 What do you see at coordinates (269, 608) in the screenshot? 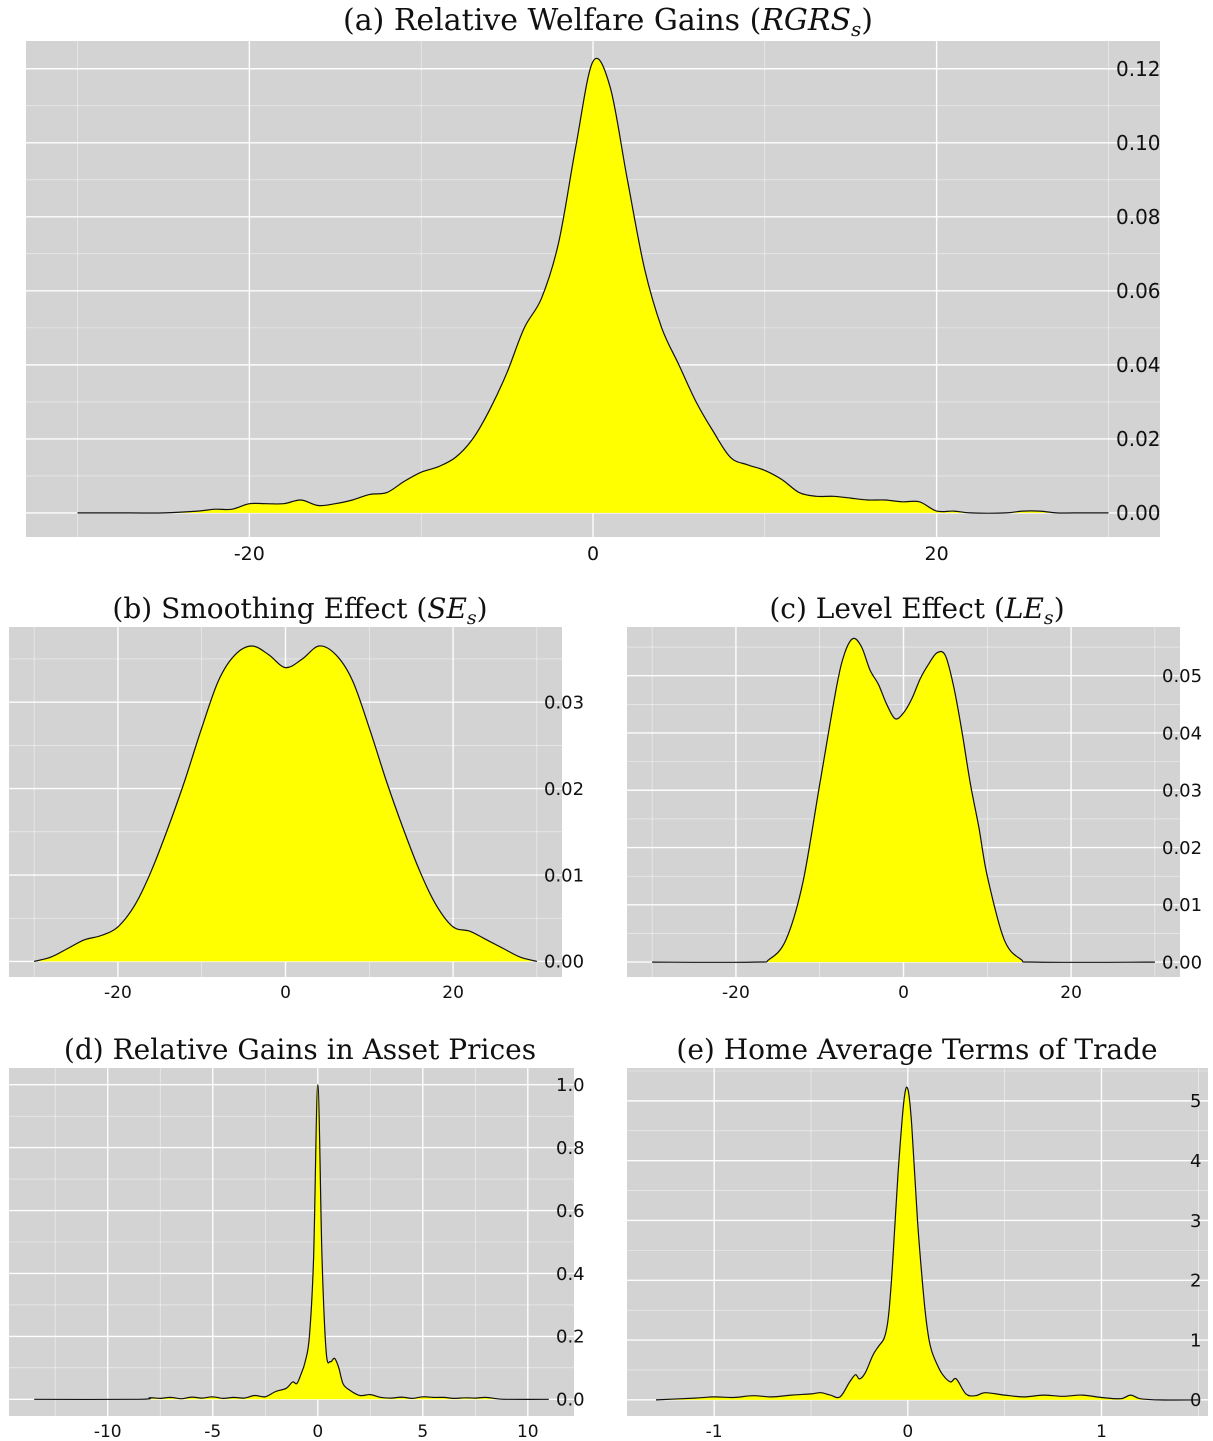
I see `title-text: (b) Smoothing Effect (` at bounding box center [269, 608].